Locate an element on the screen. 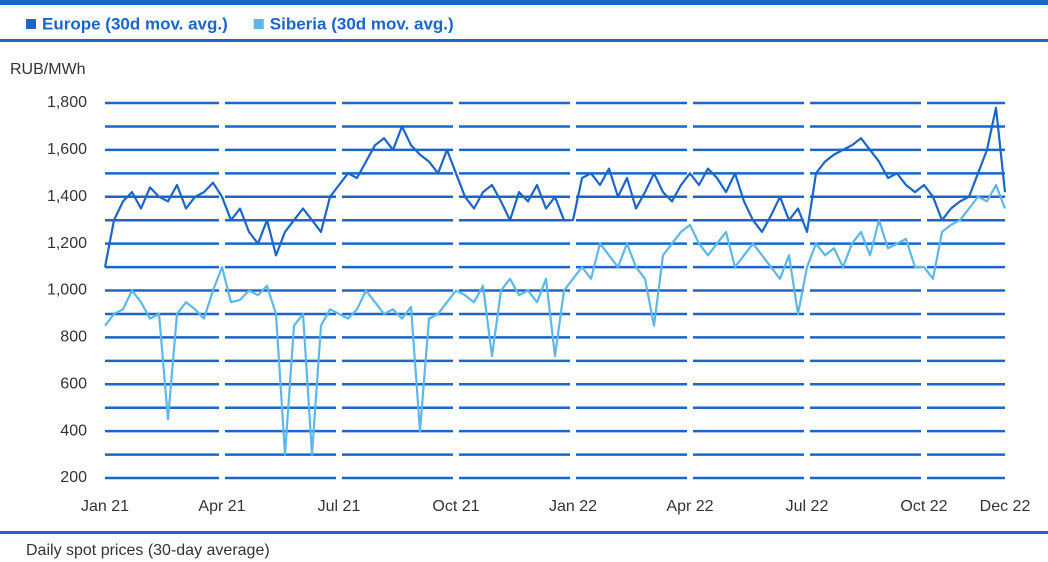 The height and width of the screenshot is (562, 1048). x-tick-label: Jan 22 is located at coordinates (573, 506).